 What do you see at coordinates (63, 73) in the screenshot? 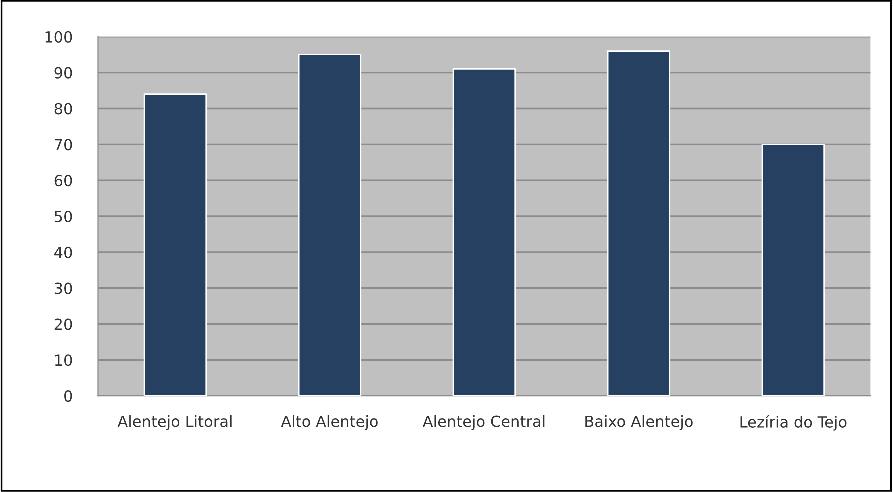
I see `y-tick-label: 90` at bounding box center [63, 73].